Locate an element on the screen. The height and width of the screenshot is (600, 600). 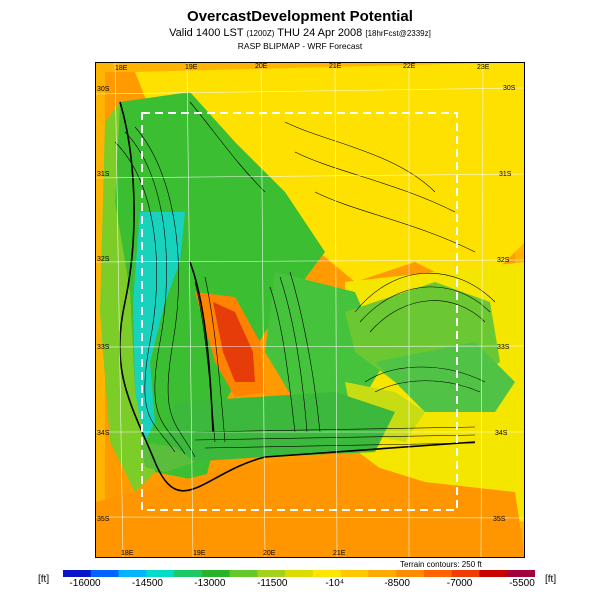
legend-unit-right: [ft] is located at coordinates (551, 579).